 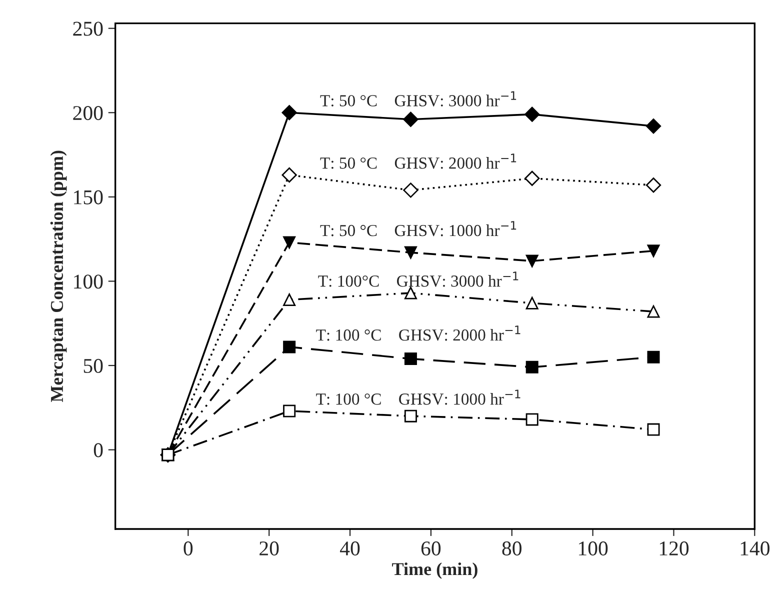 What do you see at coordinates (88, 113) in the screenshot?
I see `y-tick-label: 200` at bounding box center [88, 113].